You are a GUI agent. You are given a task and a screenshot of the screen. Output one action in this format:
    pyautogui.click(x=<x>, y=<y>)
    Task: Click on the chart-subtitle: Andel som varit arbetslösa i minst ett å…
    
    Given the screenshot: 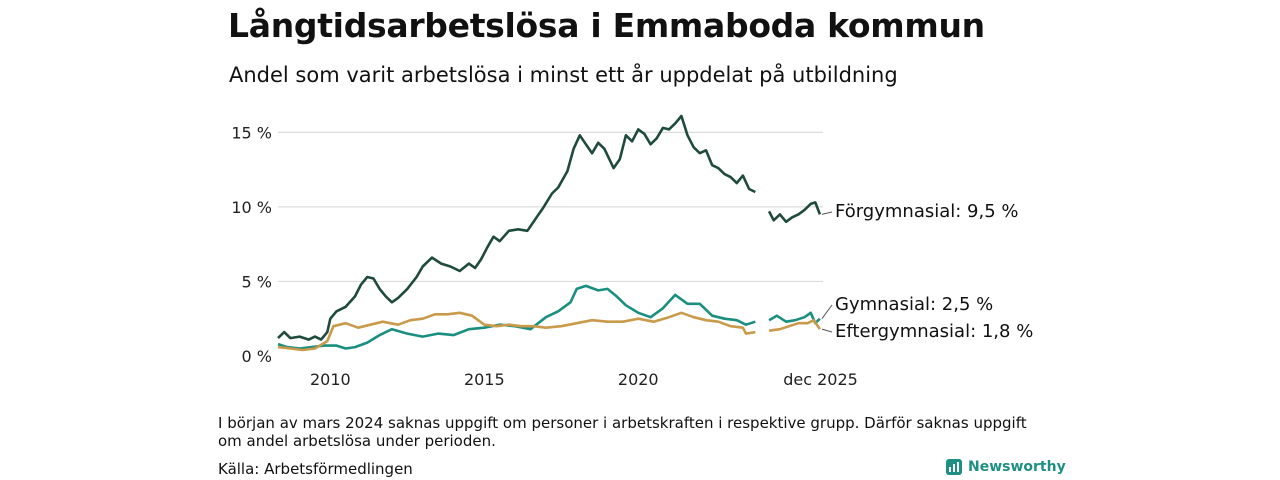 What is the action you would take?
    pyautogui.click(x=563, y=75)
    